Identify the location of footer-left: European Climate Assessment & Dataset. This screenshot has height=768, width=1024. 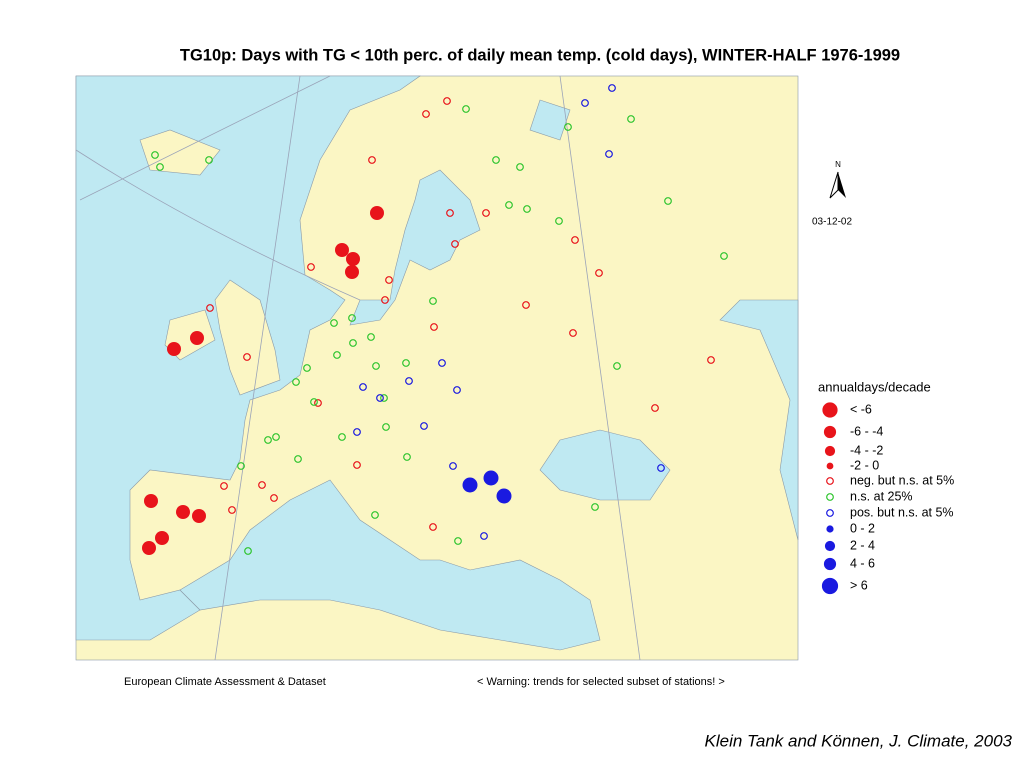
(225, 682).